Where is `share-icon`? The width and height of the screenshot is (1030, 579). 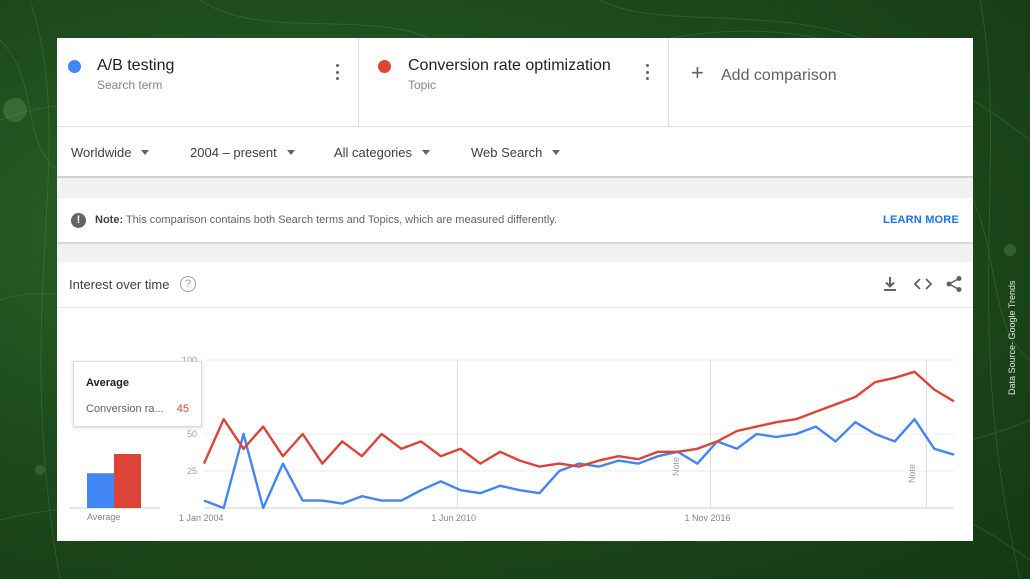 share-icon is located at coordinates (954, 284).